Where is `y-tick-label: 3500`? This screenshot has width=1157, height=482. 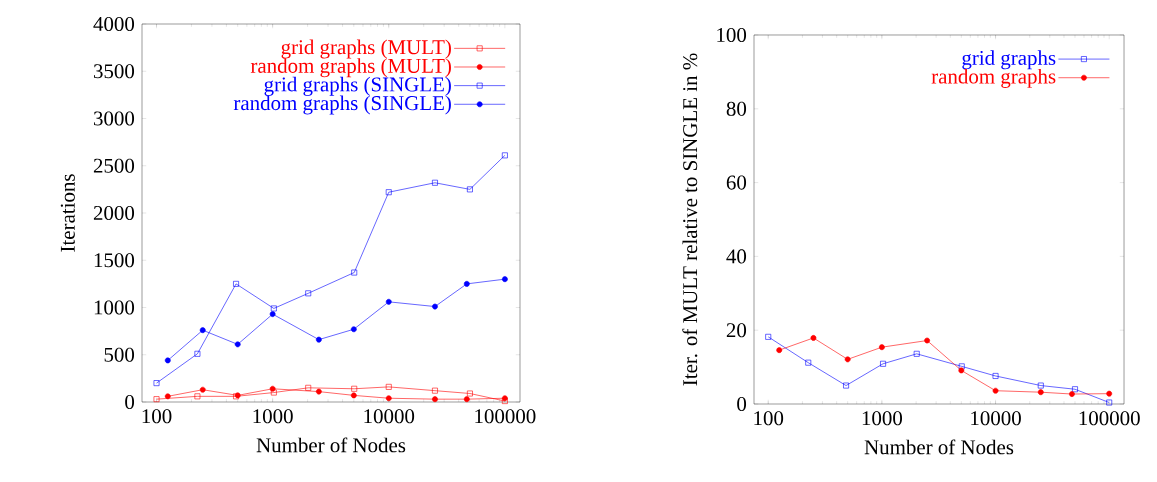
y-tick-label: 3500 is located at coordinates (114, 71).